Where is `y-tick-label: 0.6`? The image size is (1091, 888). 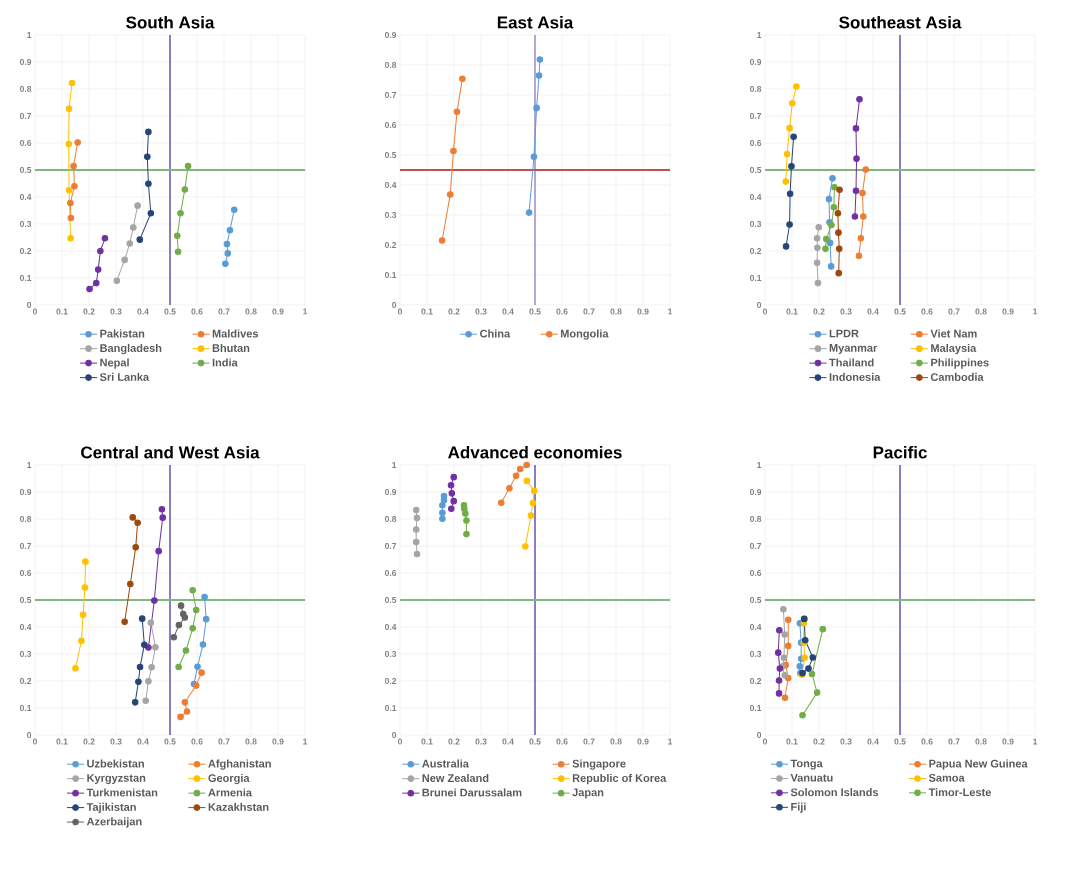 y-tick-label: 0.6 is located at coordinates (390, 572).